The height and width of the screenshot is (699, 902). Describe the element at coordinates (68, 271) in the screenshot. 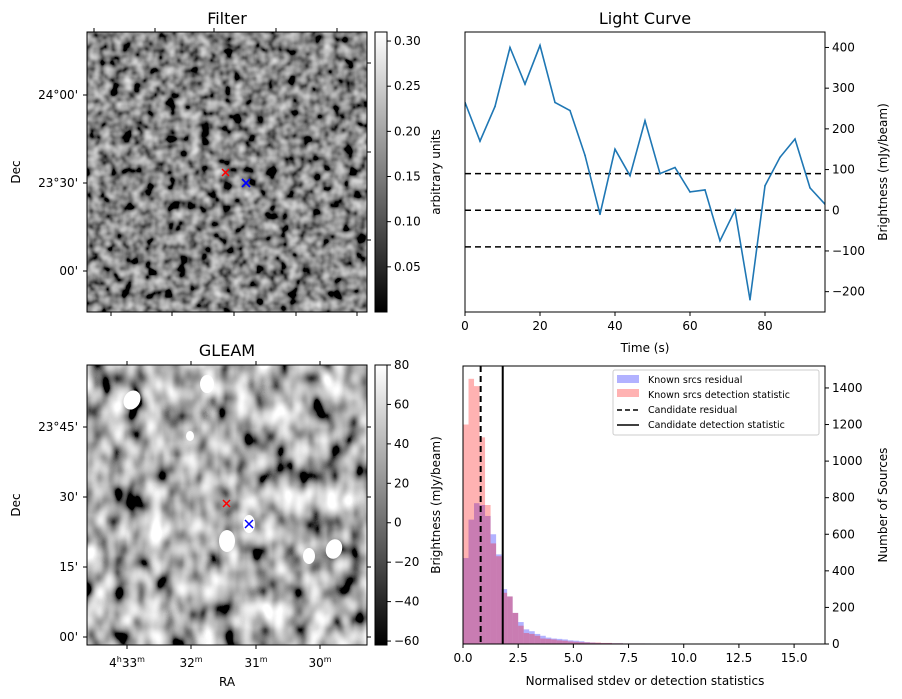

I see `filter-ytick-3: 00'` at that location.